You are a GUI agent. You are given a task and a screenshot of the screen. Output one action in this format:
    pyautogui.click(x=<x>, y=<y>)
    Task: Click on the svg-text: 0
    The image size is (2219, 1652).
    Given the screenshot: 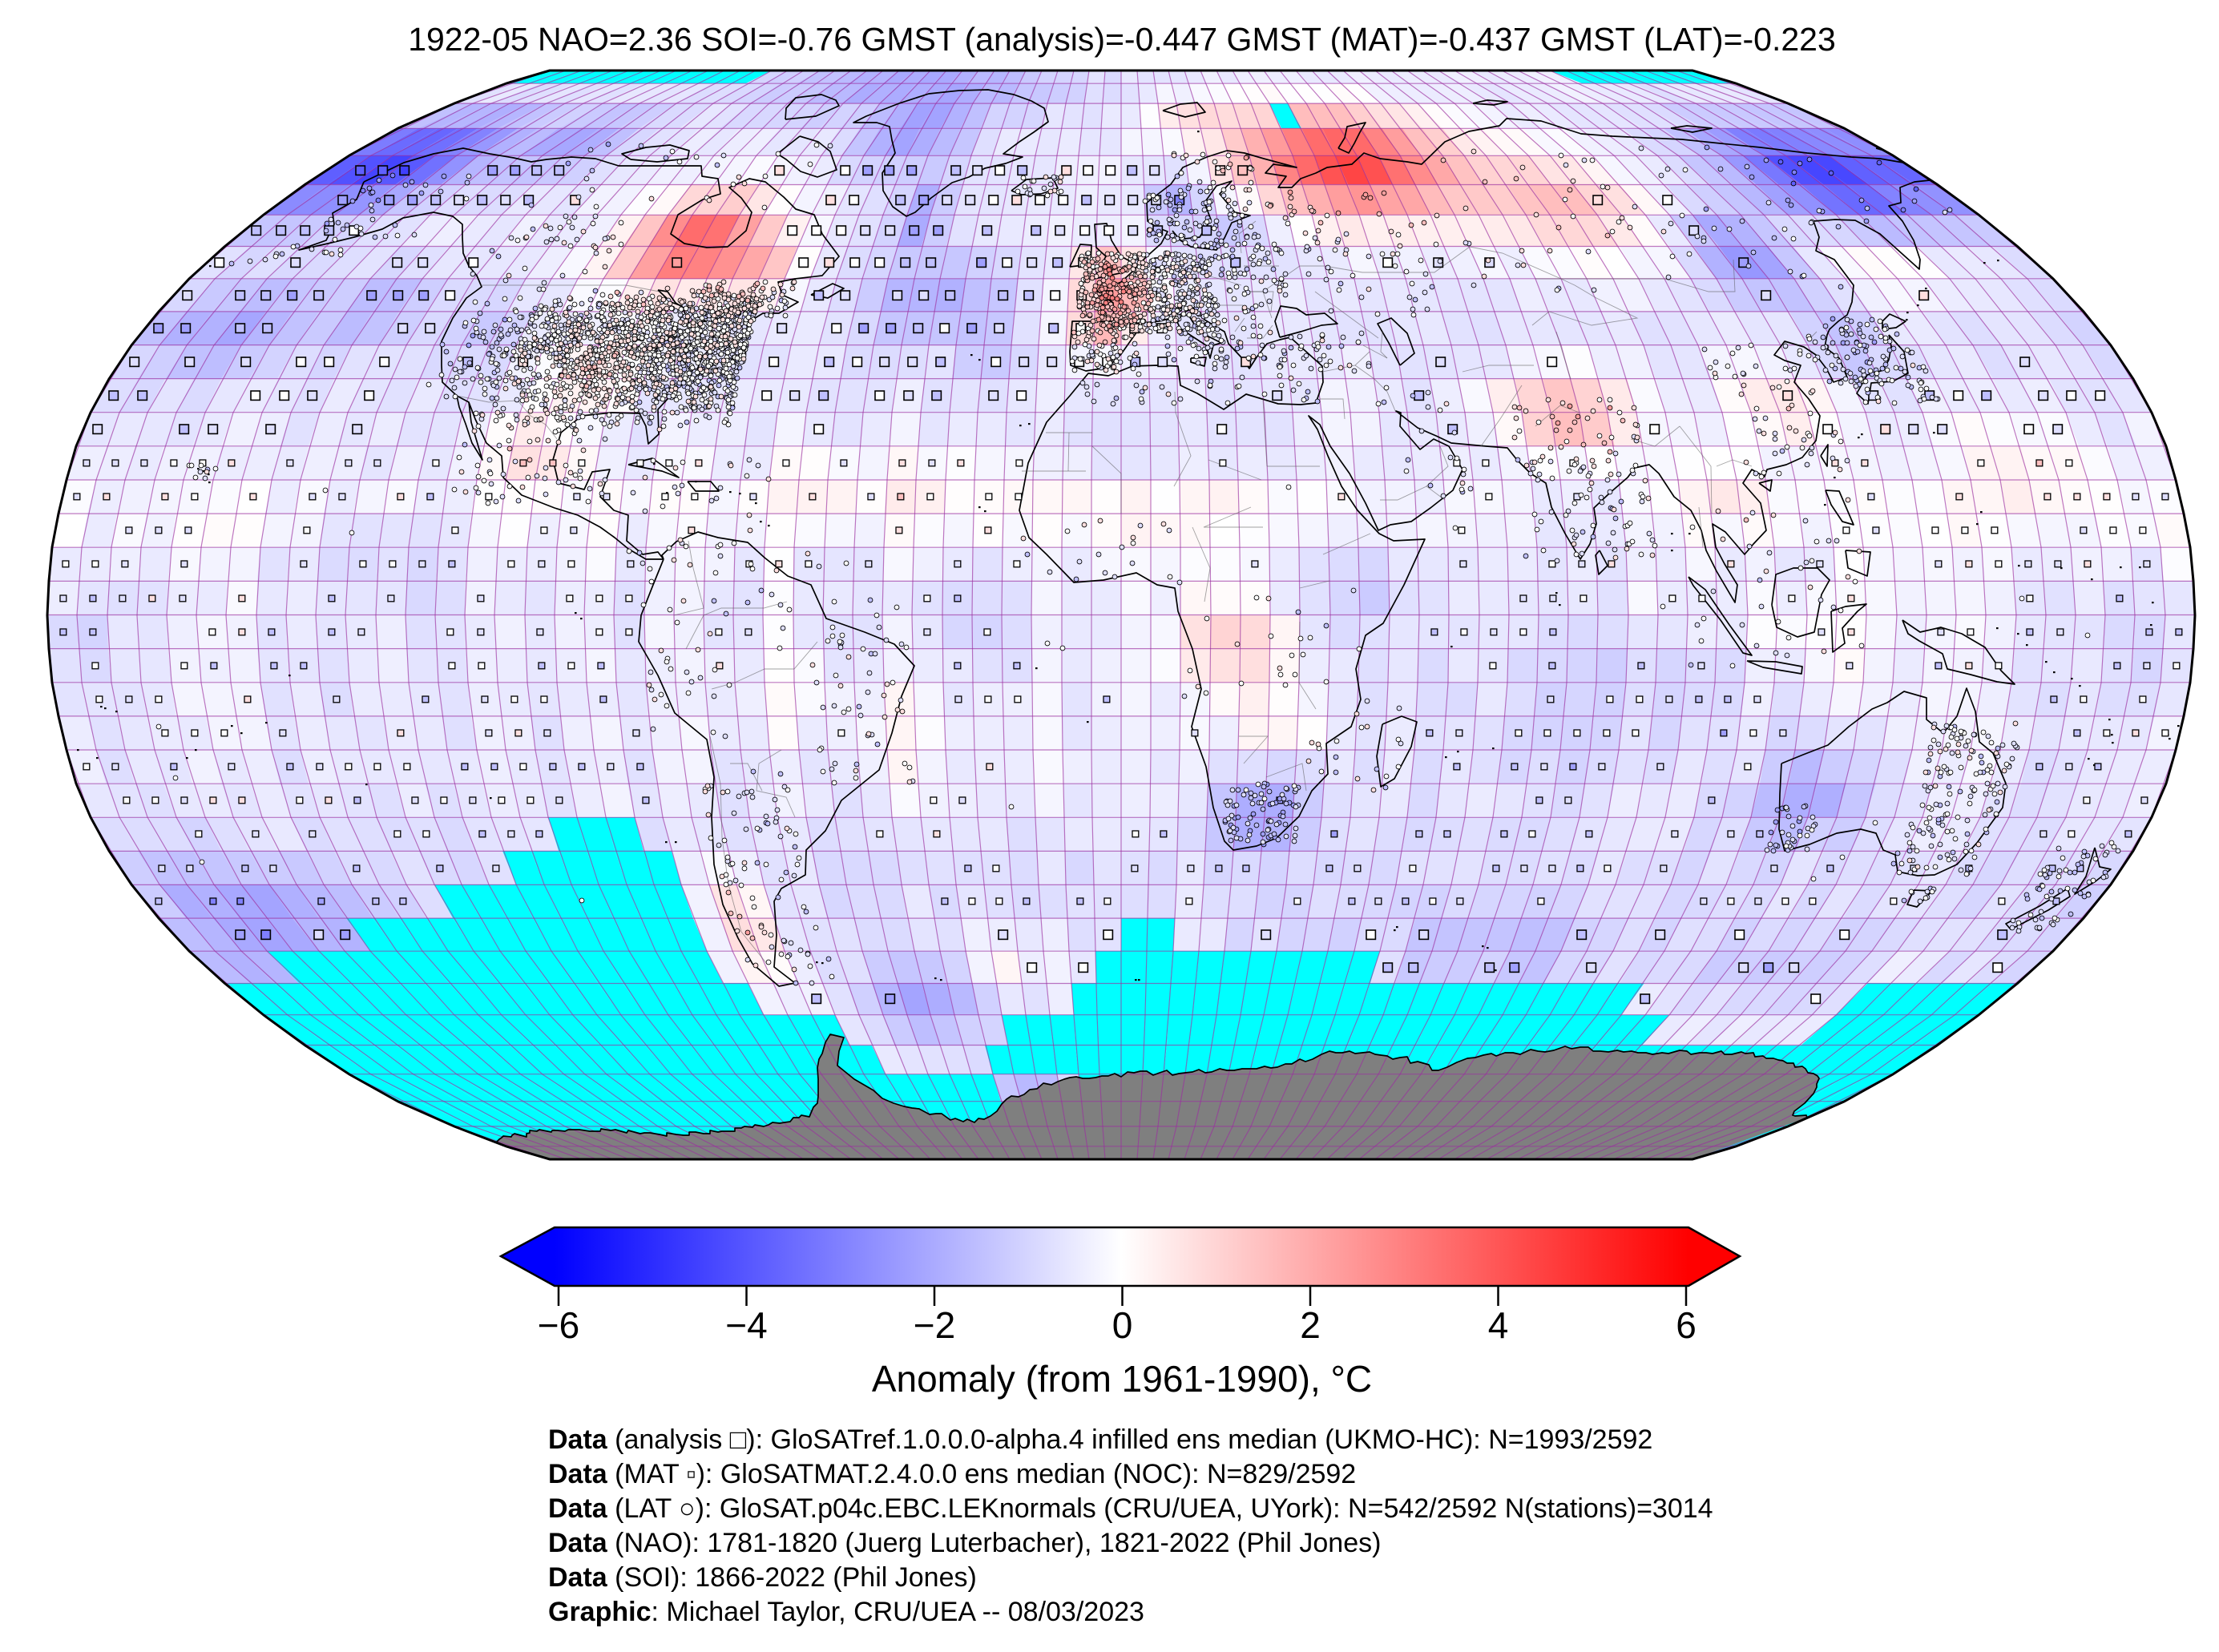 What is the action you would take?
    pyautogui.click(x=1123, y=1325)
    